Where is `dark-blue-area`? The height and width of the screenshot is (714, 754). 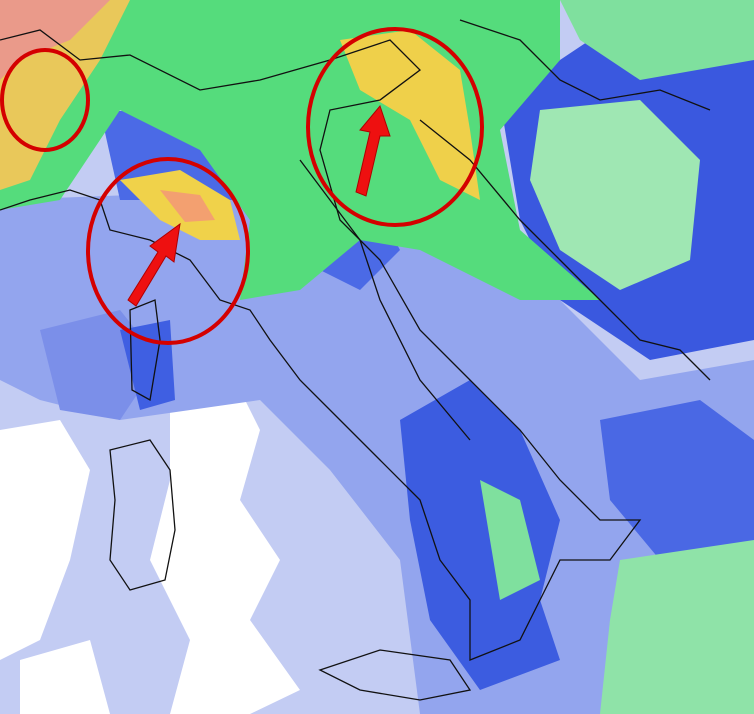 dark-blue-area is located at coordinates (480, 535).